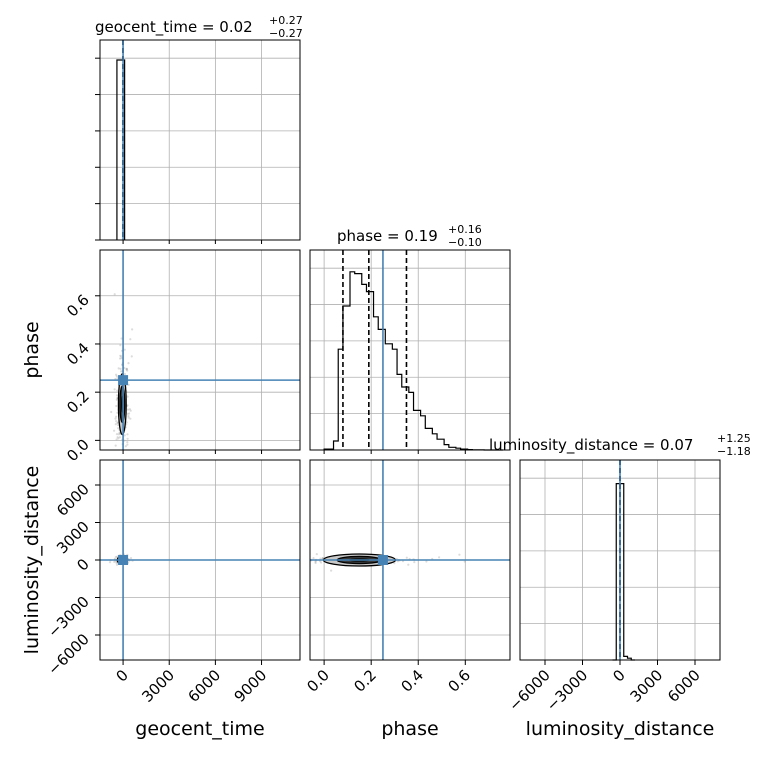 The width and height of the screenshot is (760, 760). Describe the element at coordinates (286, 33) in the screenshot. I see `title-geocent-time-minus: −0.27` at that location.